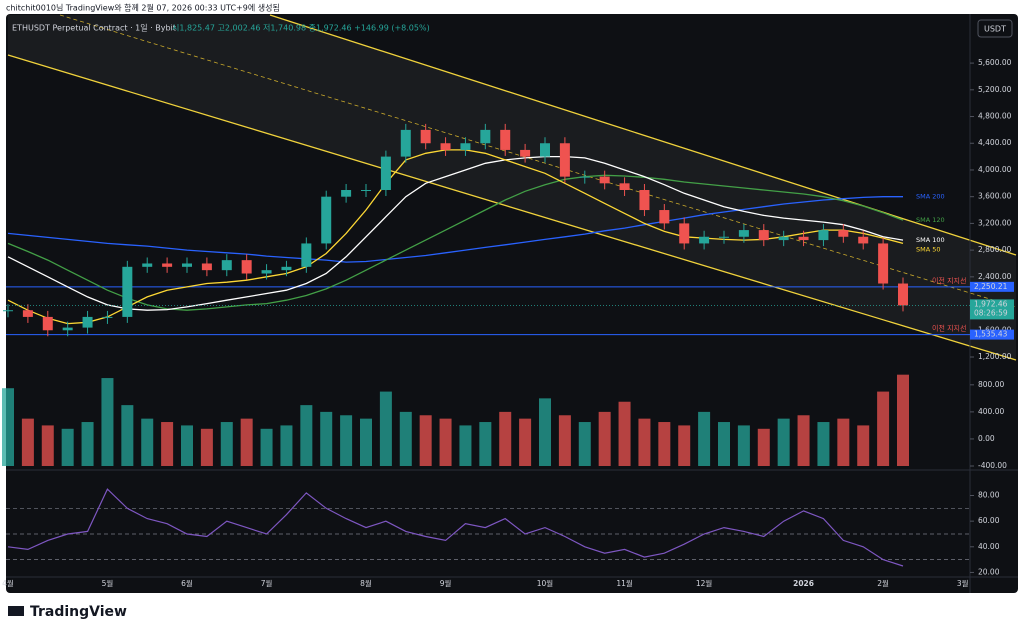  I want to click on level-label: 2,250.21, so click(991, 286).